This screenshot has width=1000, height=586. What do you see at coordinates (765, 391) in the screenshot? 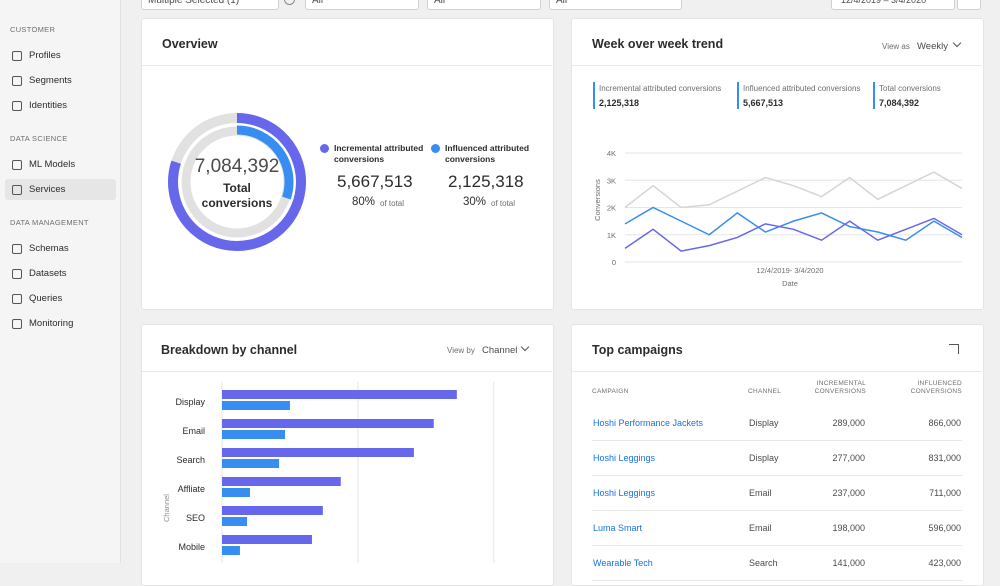
I see `column-header: CHANNEL` at bounding box center [765, 391].